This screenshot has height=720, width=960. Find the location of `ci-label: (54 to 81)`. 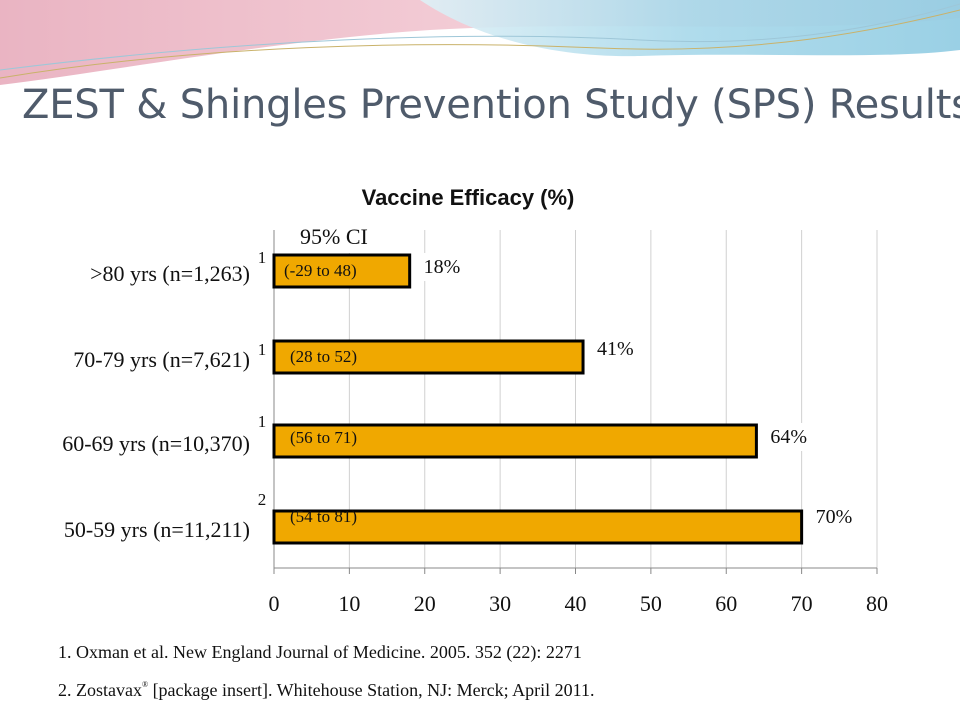

ci-label: (54 to 81) is located at coordinates (323, 516).